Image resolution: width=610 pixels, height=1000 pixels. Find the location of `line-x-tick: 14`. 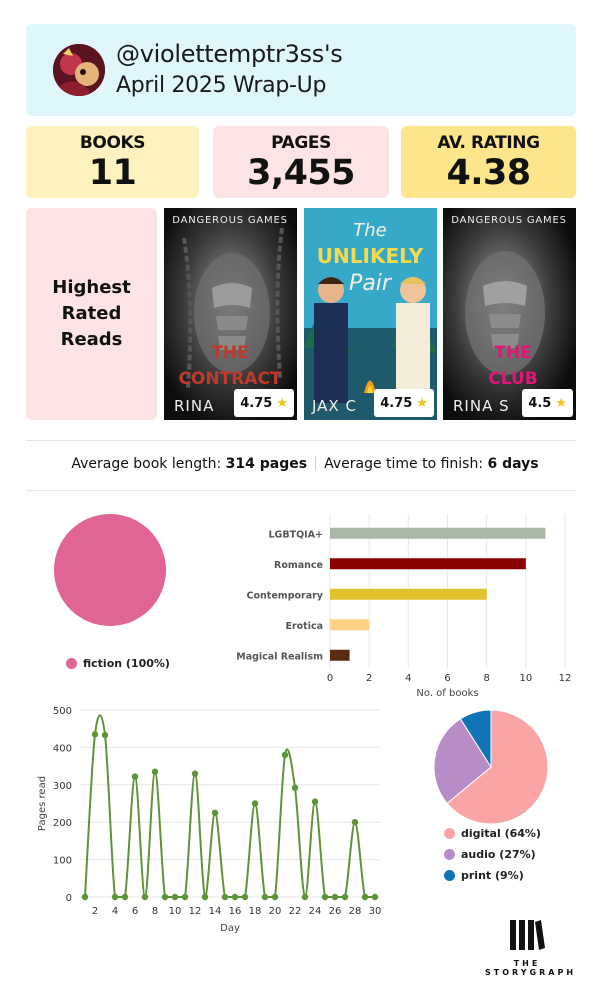

line-x-tick: 14 is located at coordinates (215, 911).